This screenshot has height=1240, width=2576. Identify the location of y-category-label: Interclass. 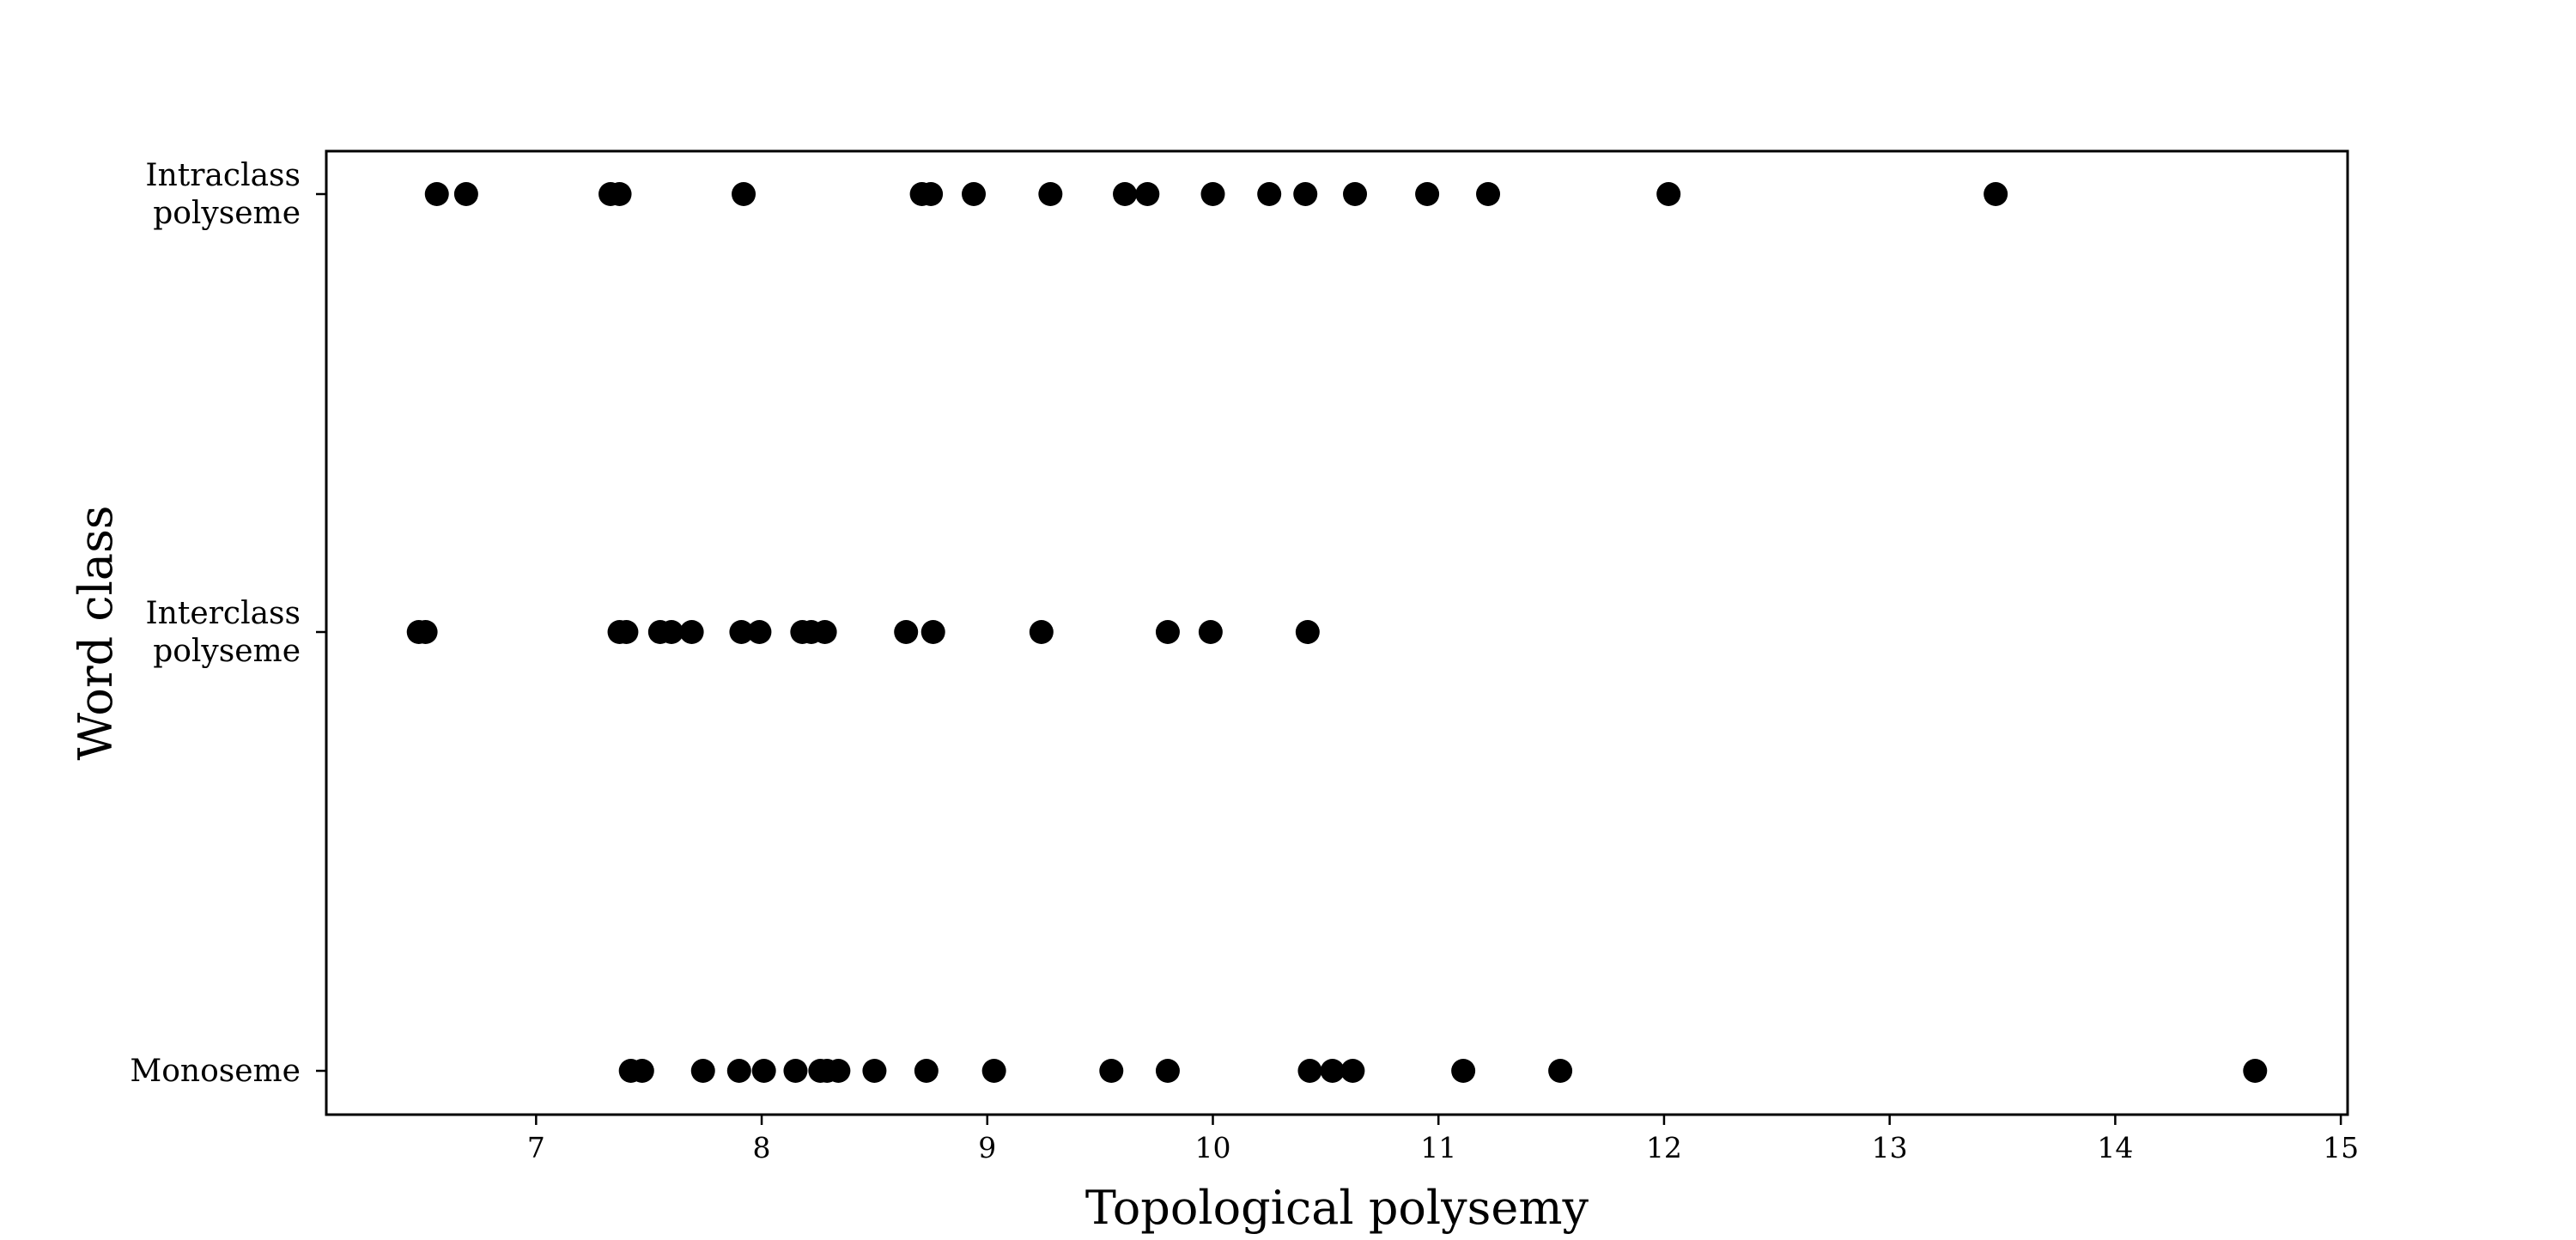
(223, 614).